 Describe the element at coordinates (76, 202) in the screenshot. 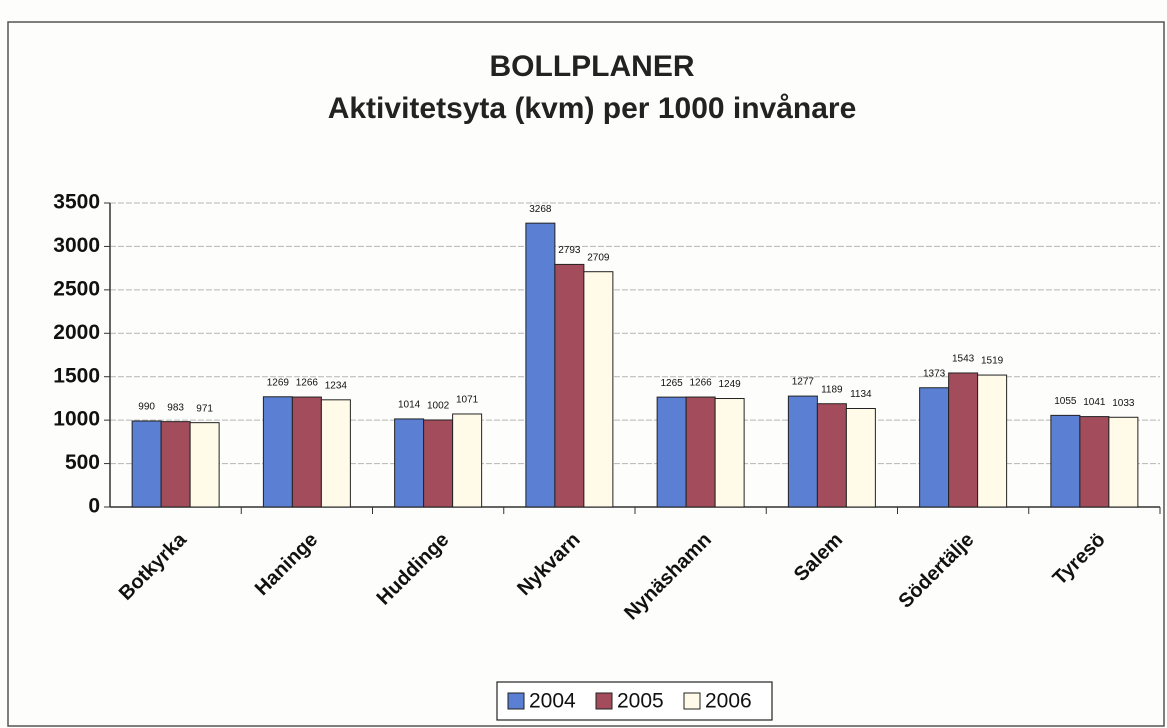

I see `y-tick-label: 3500` at that location.